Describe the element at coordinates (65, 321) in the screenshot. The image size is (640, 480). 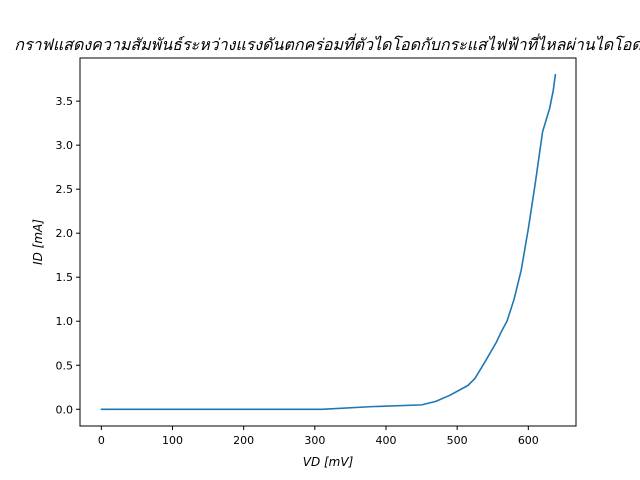
I see `y-tick-label: 1.0` at that location.